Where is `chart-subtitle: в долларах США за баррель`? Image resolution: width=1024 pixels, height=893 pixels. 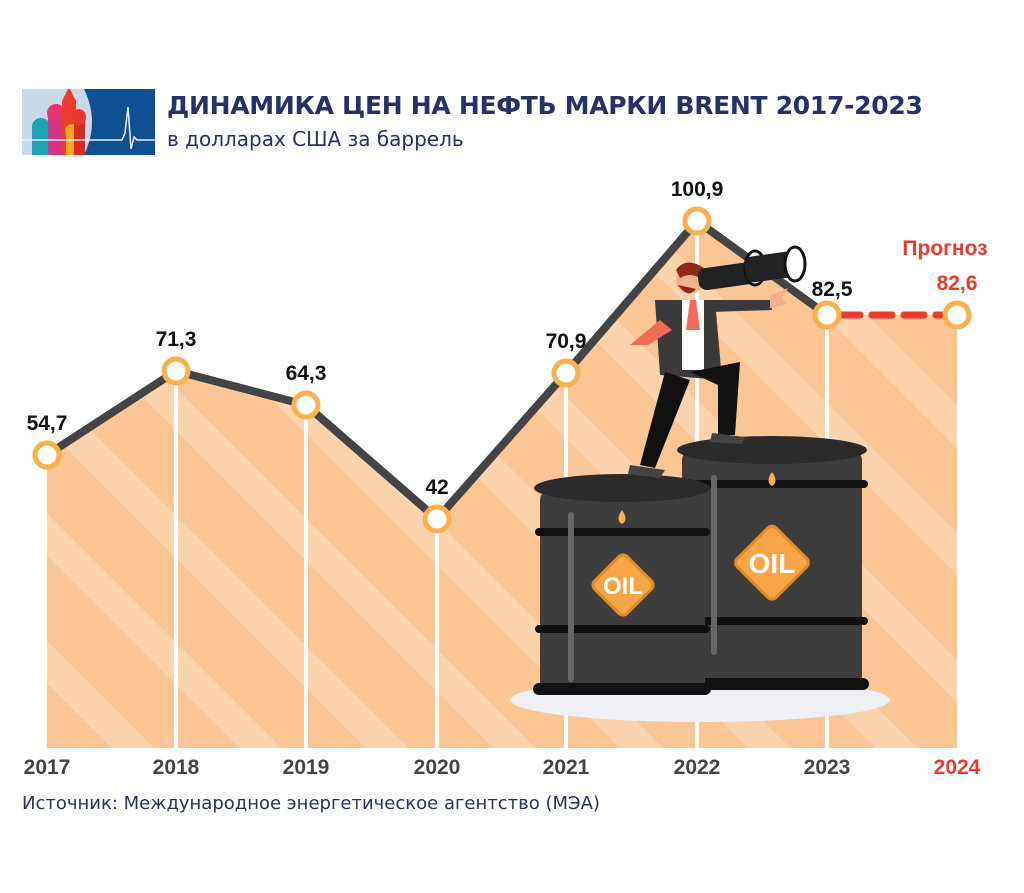
chart-subtitle: в долларах США за баррель is located at coordinates (315, 139).